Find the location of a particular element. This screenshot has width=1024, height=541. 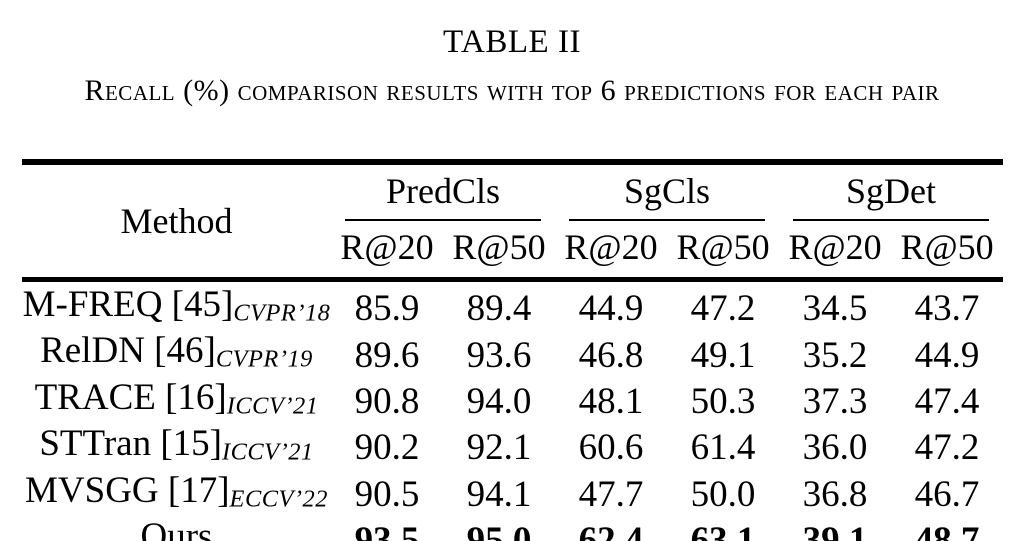

value-cell: 93.6 is located at coordinates (499, 355).